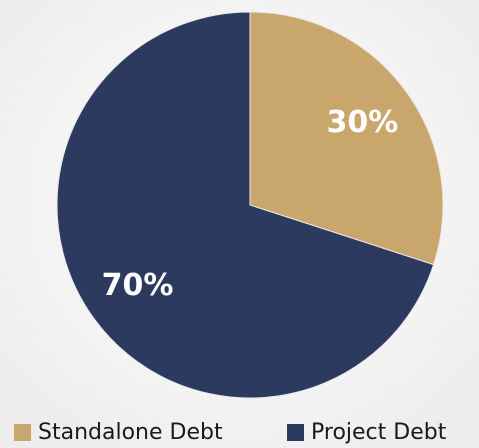  What do you see at coordinates (130, 432) in the screenshot?
I see `legend-label: Standalone Debt` at bounding box center [130, 432].